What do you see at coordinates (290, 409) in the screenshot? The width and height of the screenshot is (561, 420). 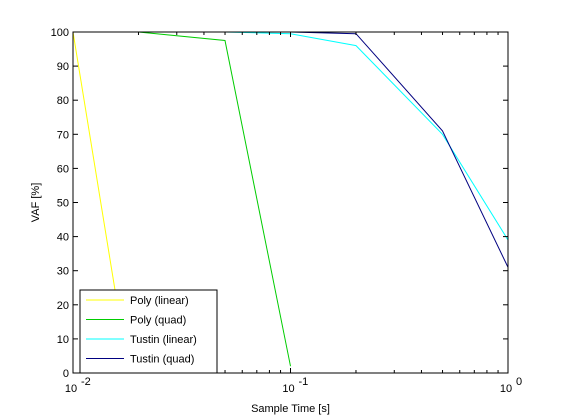 I see `x-axis-label: Sample Time [s]` at bounding box center [290, 409].